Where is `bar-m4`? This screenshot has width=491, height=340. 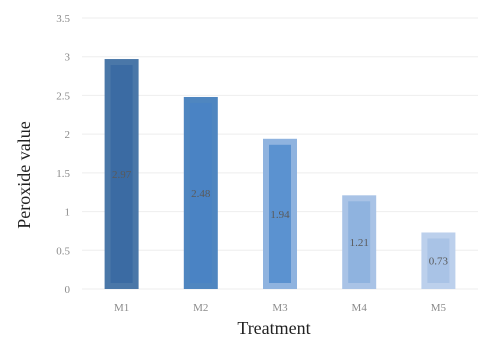
bar-m4 is located at coordinates (359, 242).